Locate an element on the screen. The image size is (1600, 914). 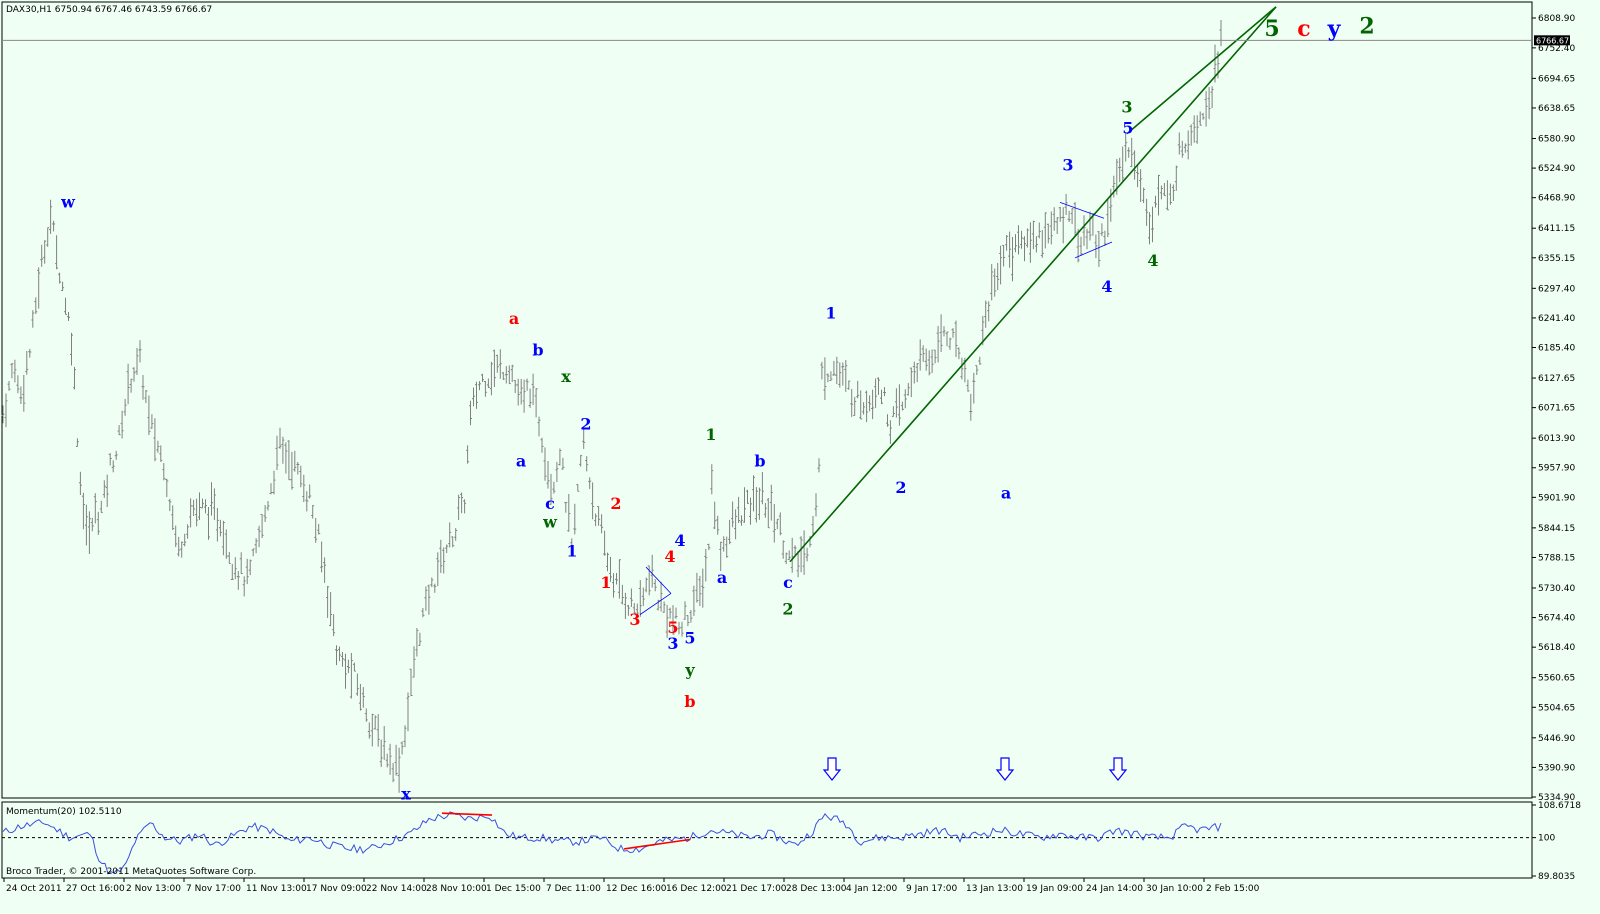
time-tick-label: 4 Jan 12:00 is located at coordinates (872, 889).